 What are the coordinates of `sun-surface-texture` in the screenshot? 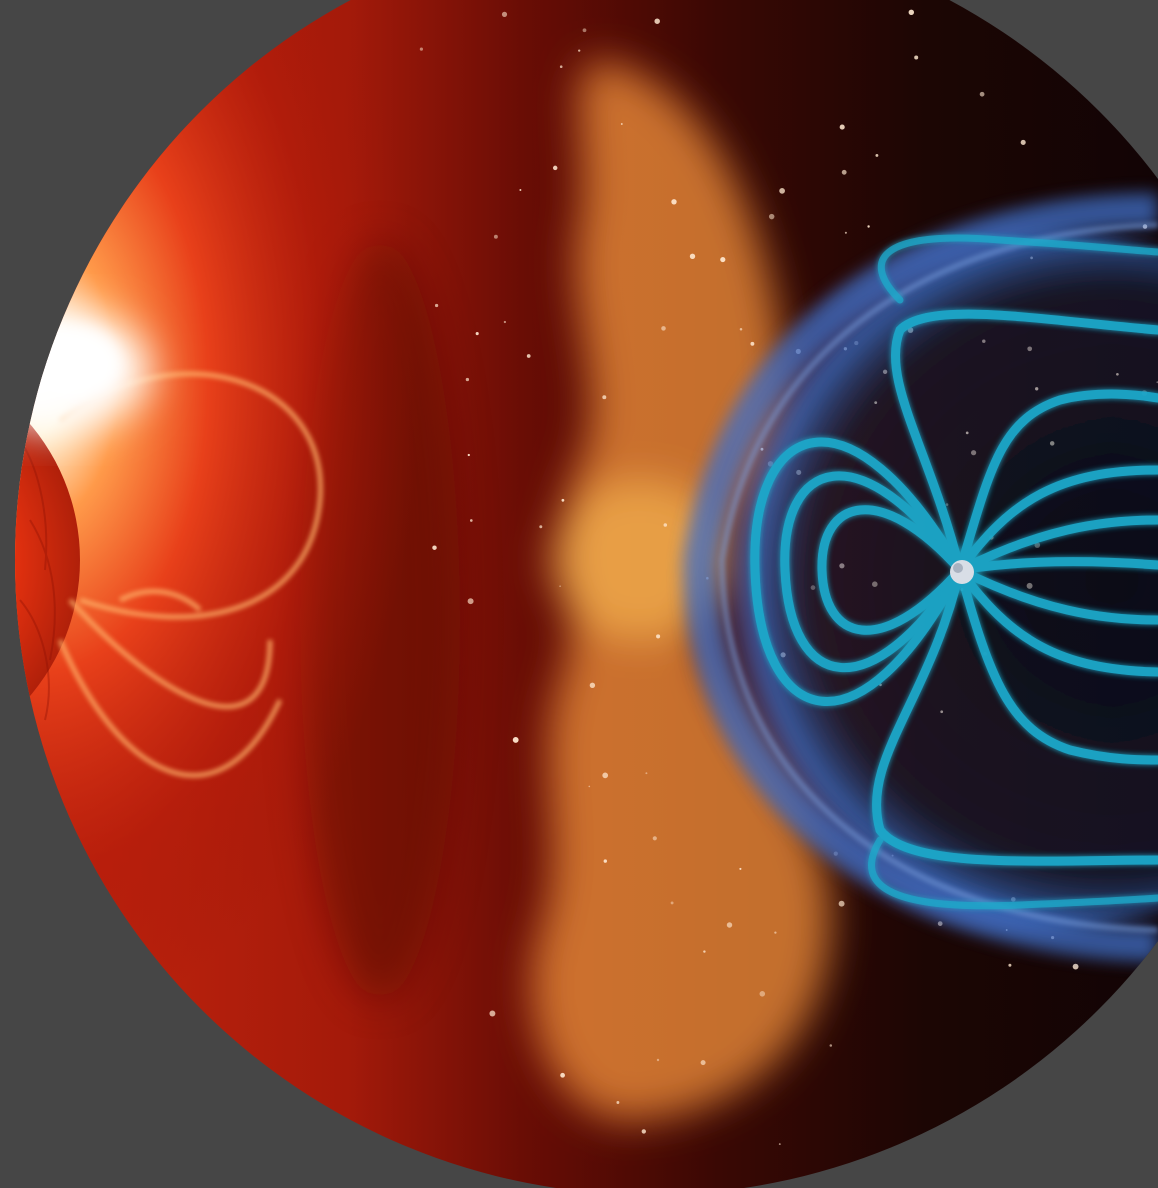 It's located at (37, 580).